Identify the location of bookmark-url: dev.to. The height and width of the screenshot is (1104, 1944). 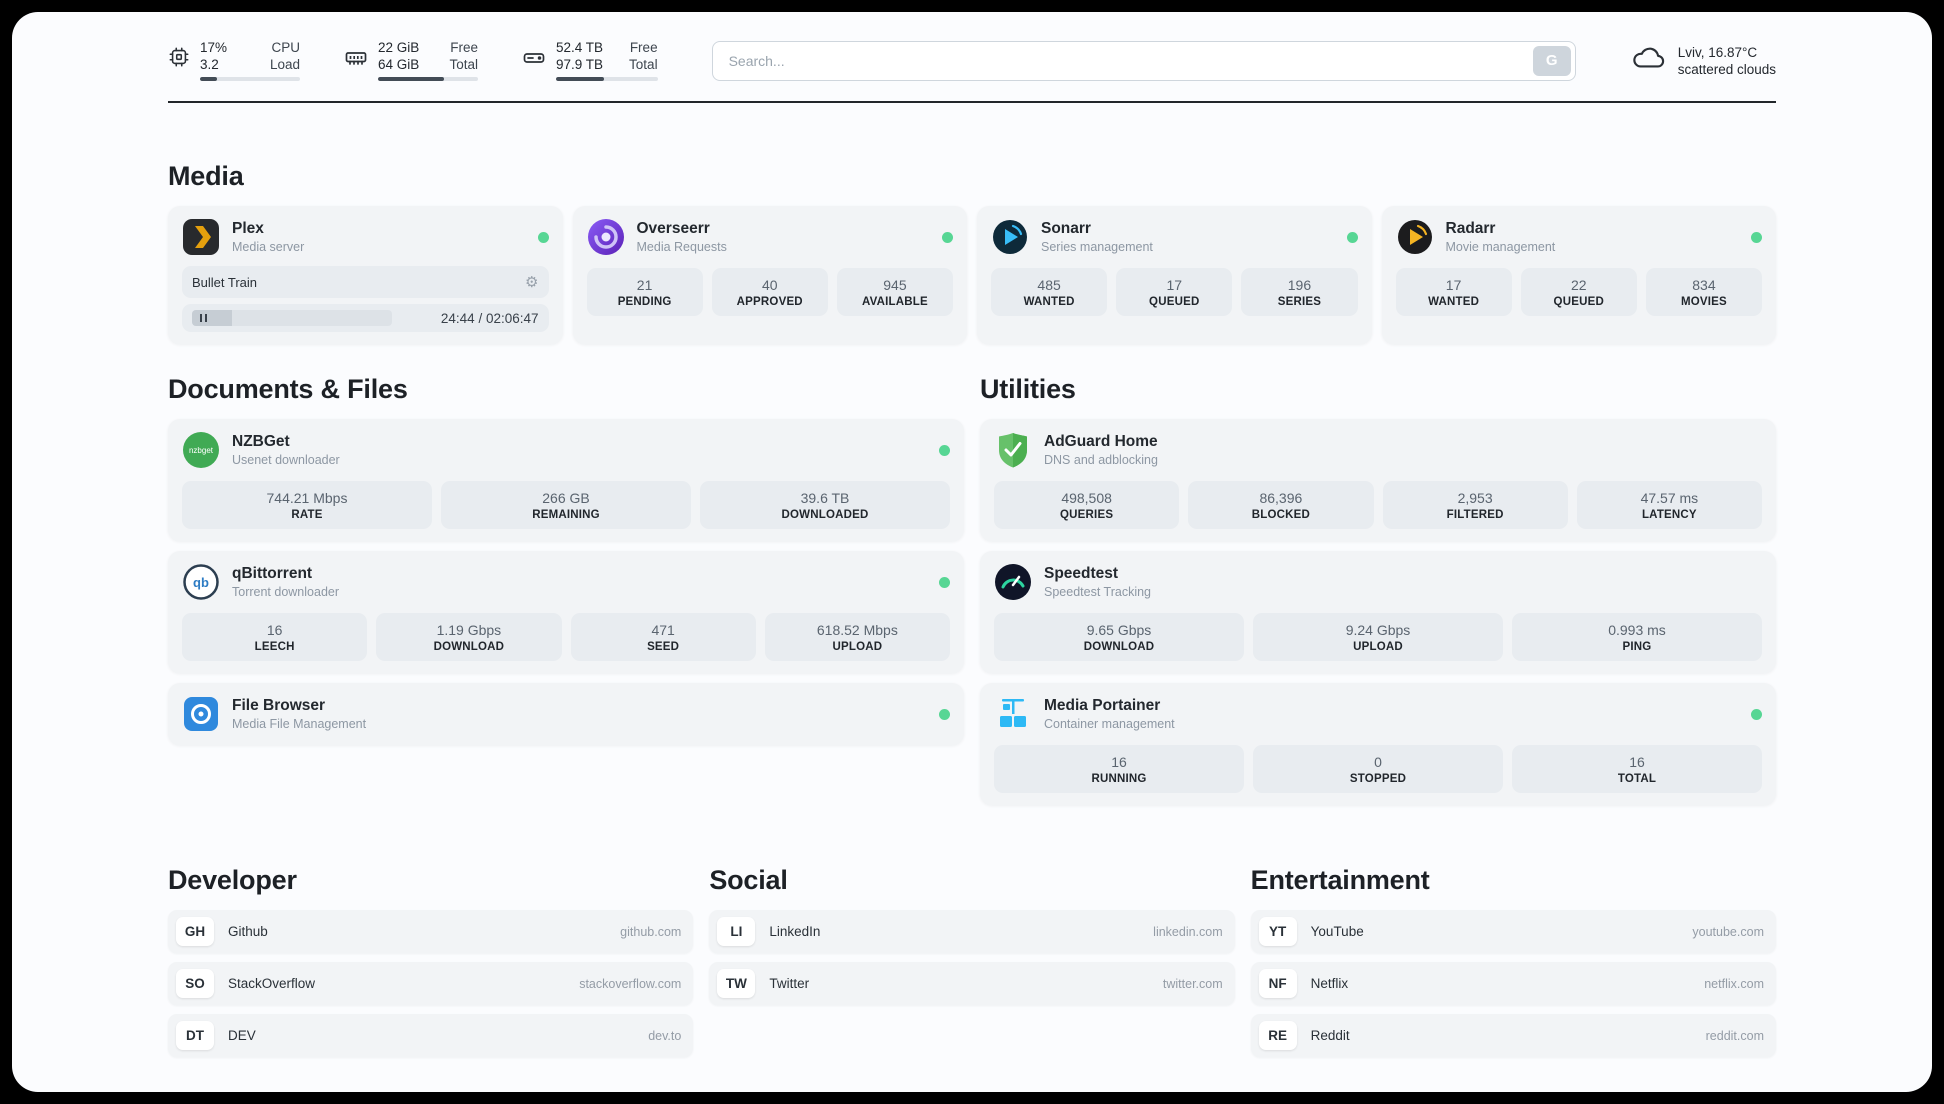
(665, 1035).